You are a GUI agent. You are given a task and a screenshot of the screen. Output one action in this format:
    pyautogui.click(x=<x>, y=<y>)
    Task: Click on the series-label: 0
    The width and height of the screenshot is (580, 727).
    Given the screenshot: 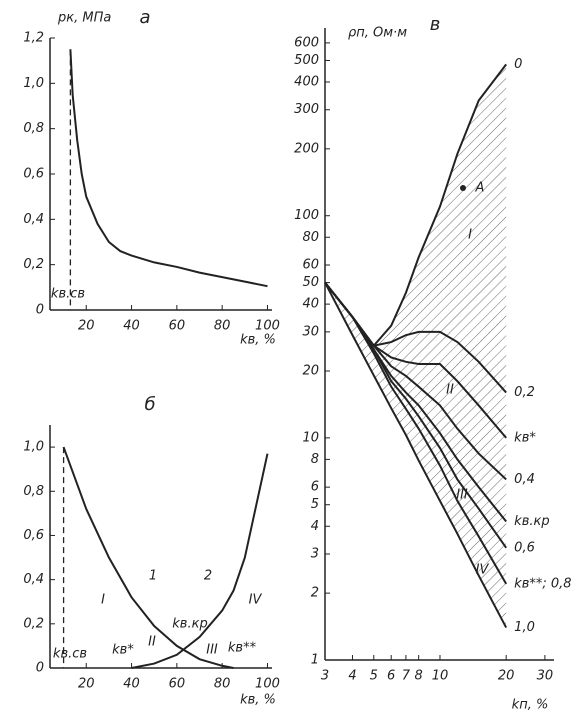 What is the action you would take?
    pyautogui.click(x=518, y=64)
    